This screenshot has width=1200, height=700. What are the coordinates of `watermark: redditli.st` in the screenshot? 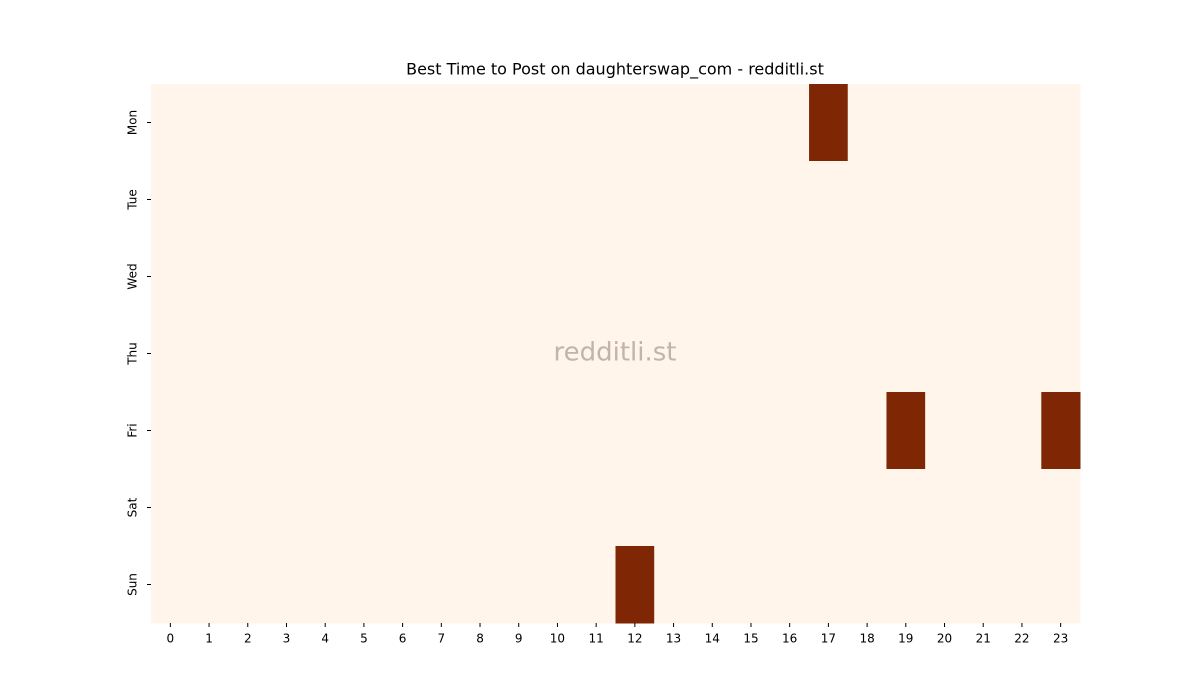 It's located at (615, 353).